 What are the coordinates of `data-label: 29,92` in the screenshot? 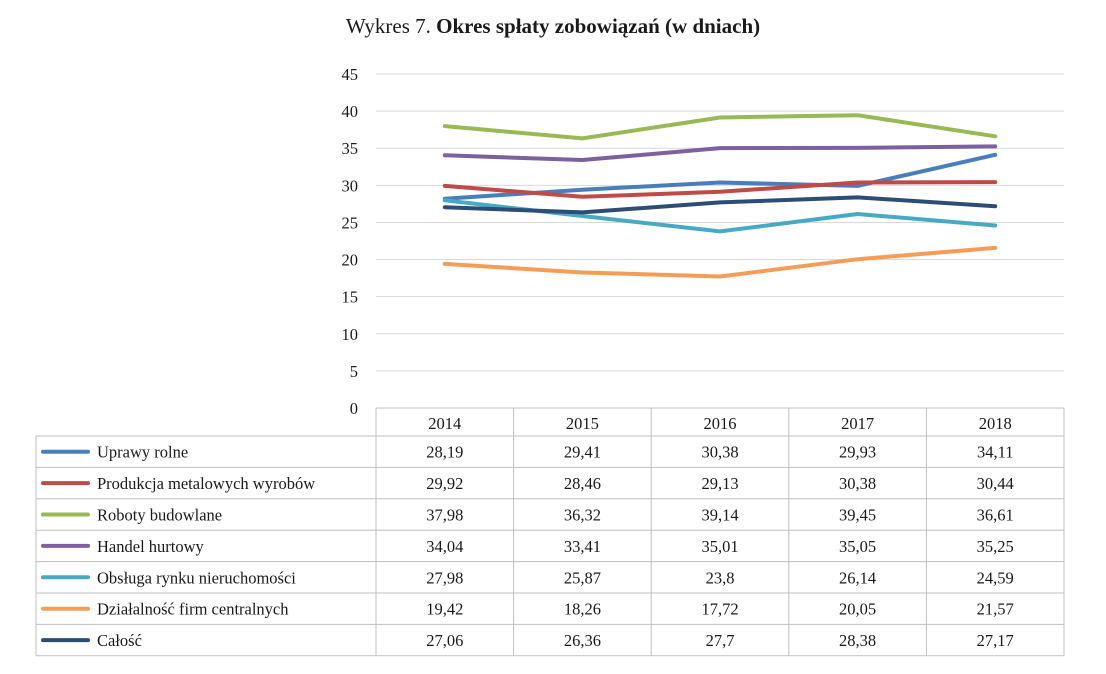 It's located at (444, 483).